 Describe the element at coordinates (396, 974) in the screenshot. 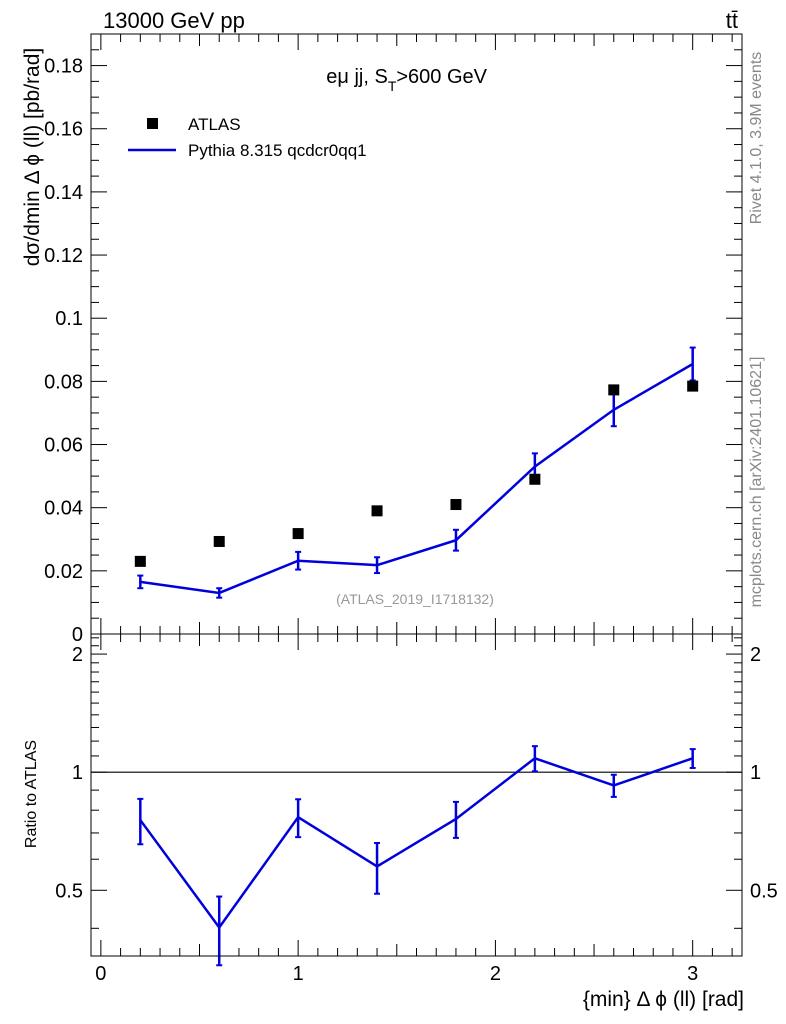

I see `ratio-x-tick-labels: 0 1 2 3` at that location.